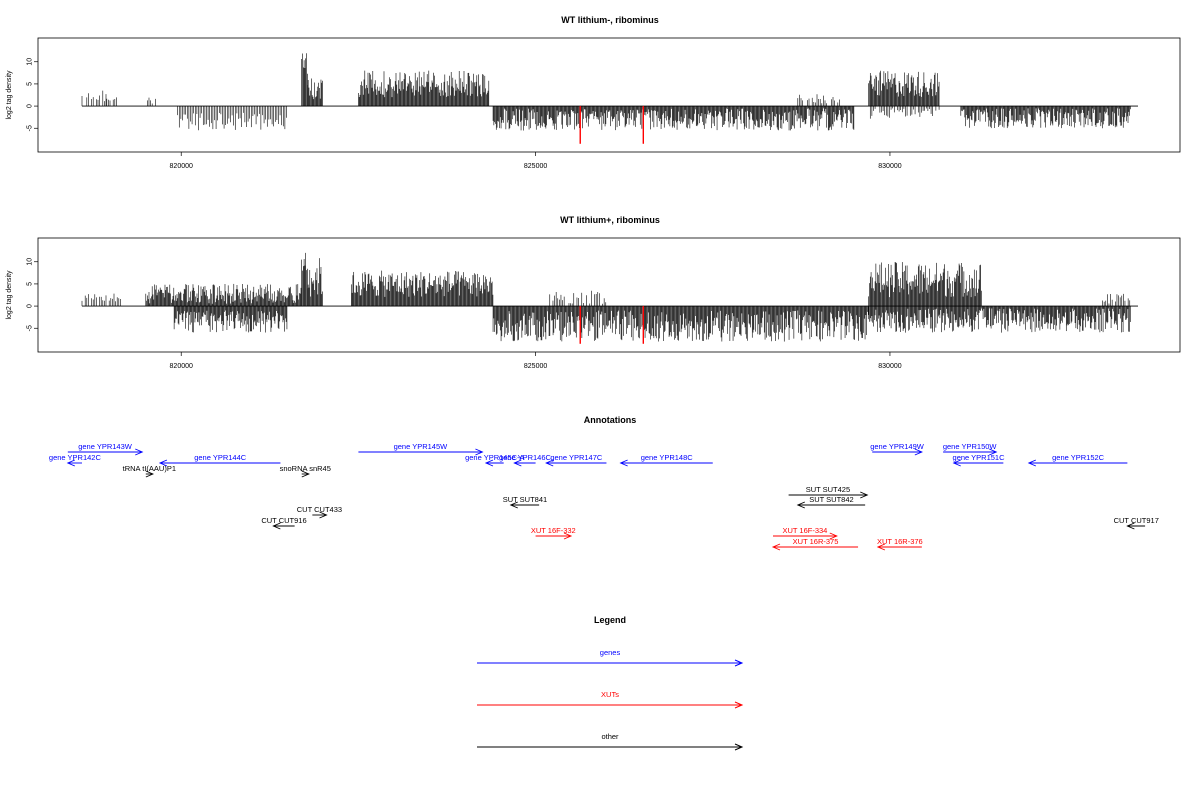 The height and width of the screenshot is (800, 1200). I want to click on feature-label: gene YPR148C, so click(667, 457).